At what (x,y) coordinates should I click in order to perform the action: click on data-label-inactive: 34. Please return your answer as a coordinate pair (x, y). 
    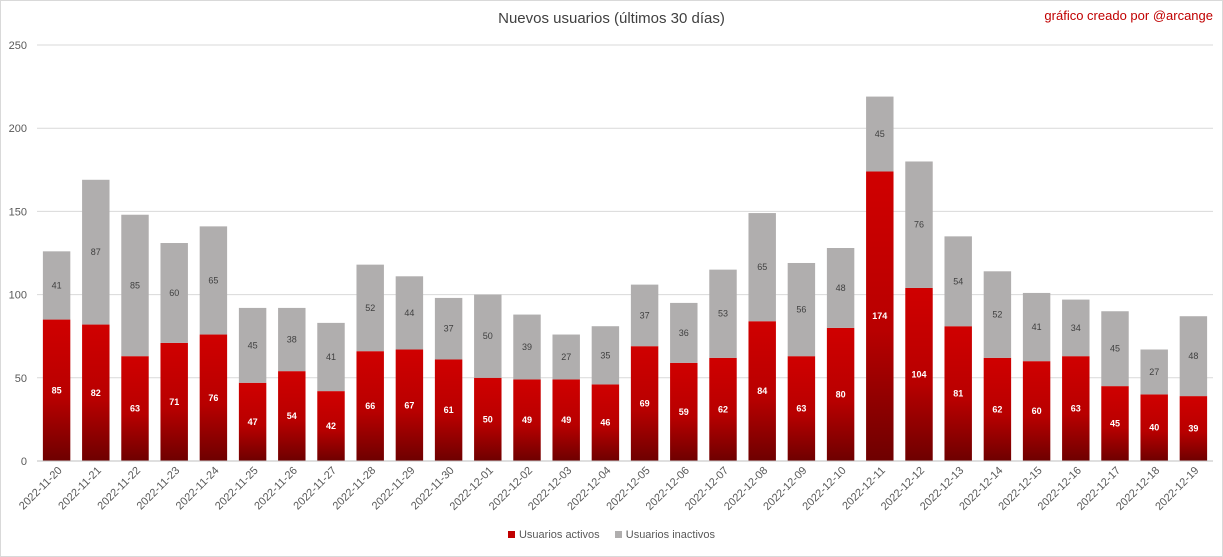
    Looking at the image, I should click on (1076, 328).